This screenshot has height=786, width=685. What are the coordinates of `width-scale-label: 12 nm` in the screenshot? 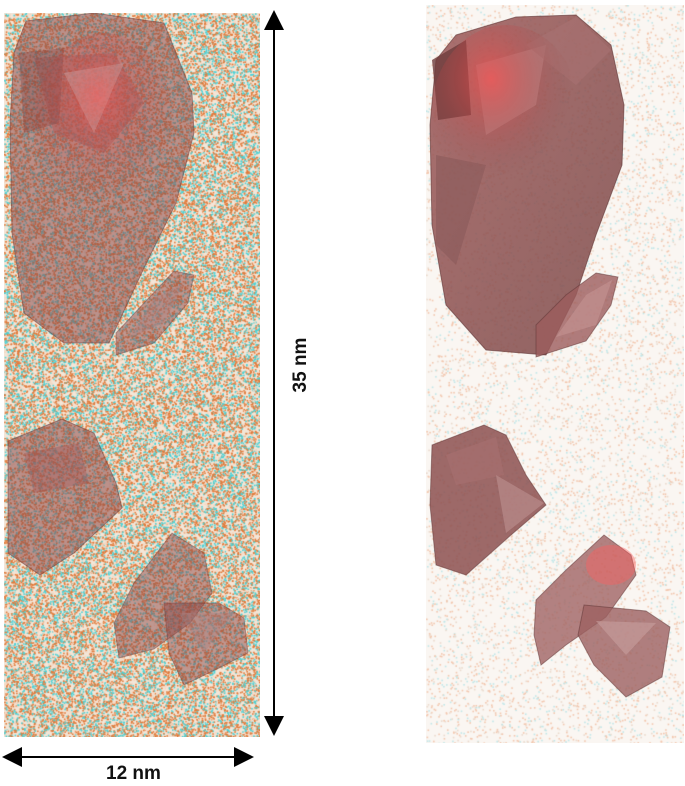 It's located at (133, 773).